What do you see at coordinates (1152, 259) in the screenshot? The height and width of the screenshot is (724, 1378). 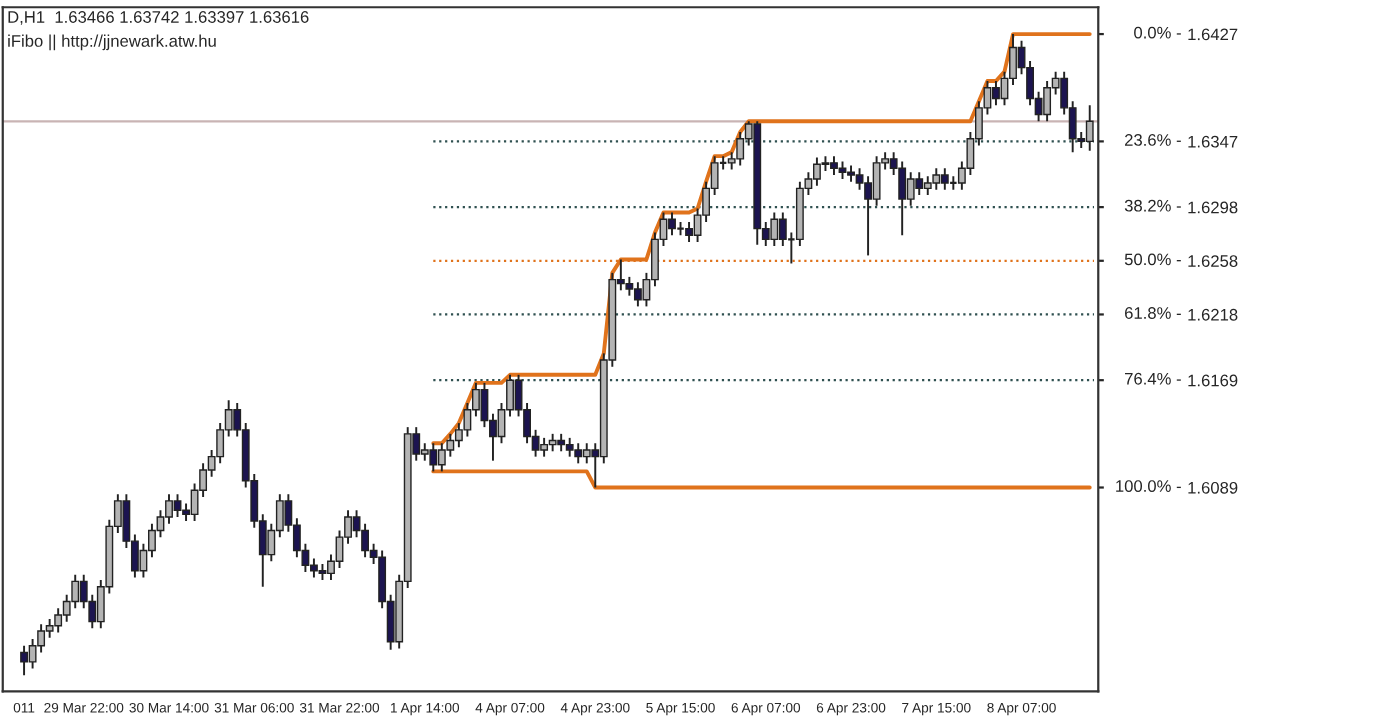 I see `text: 50.0% -` at bounding box center [1152, 259].